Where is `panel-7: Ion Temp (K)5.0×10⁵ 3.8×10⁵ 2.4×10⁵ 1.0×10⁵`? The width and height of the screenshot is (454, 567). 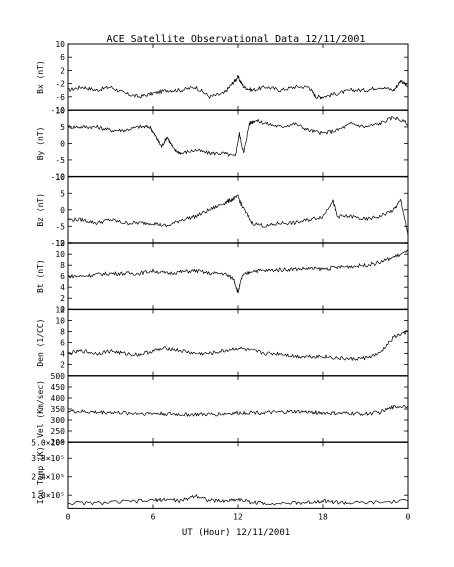
panel-7: Ion Temp (K)5.0×10⁵ 3.8×10⁵ 2.4×10⁵ 1.0×10⁵ is located at coordinates (220, 473).